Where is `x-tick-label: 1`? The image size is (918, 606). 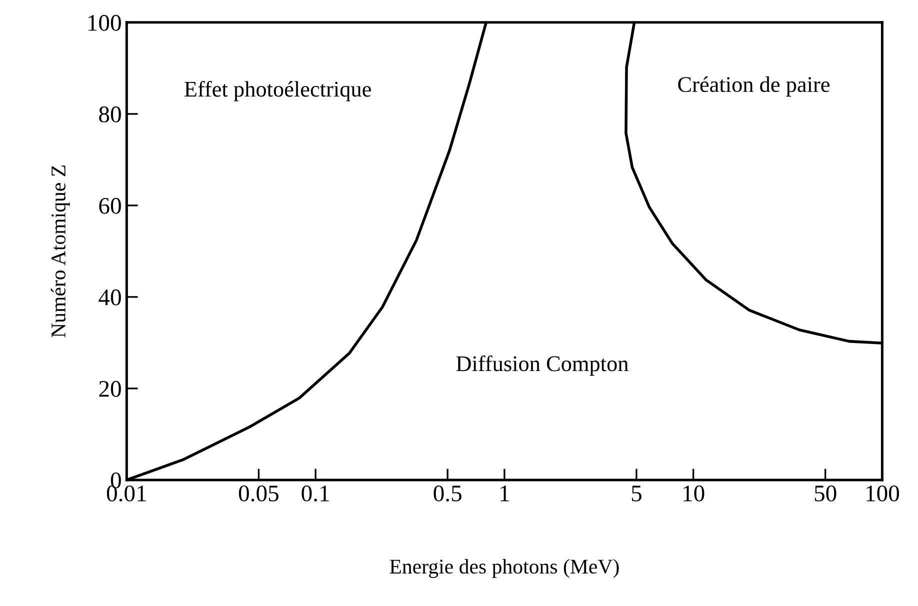
x-tick-label: 1 is located at coordinates (504, 494).